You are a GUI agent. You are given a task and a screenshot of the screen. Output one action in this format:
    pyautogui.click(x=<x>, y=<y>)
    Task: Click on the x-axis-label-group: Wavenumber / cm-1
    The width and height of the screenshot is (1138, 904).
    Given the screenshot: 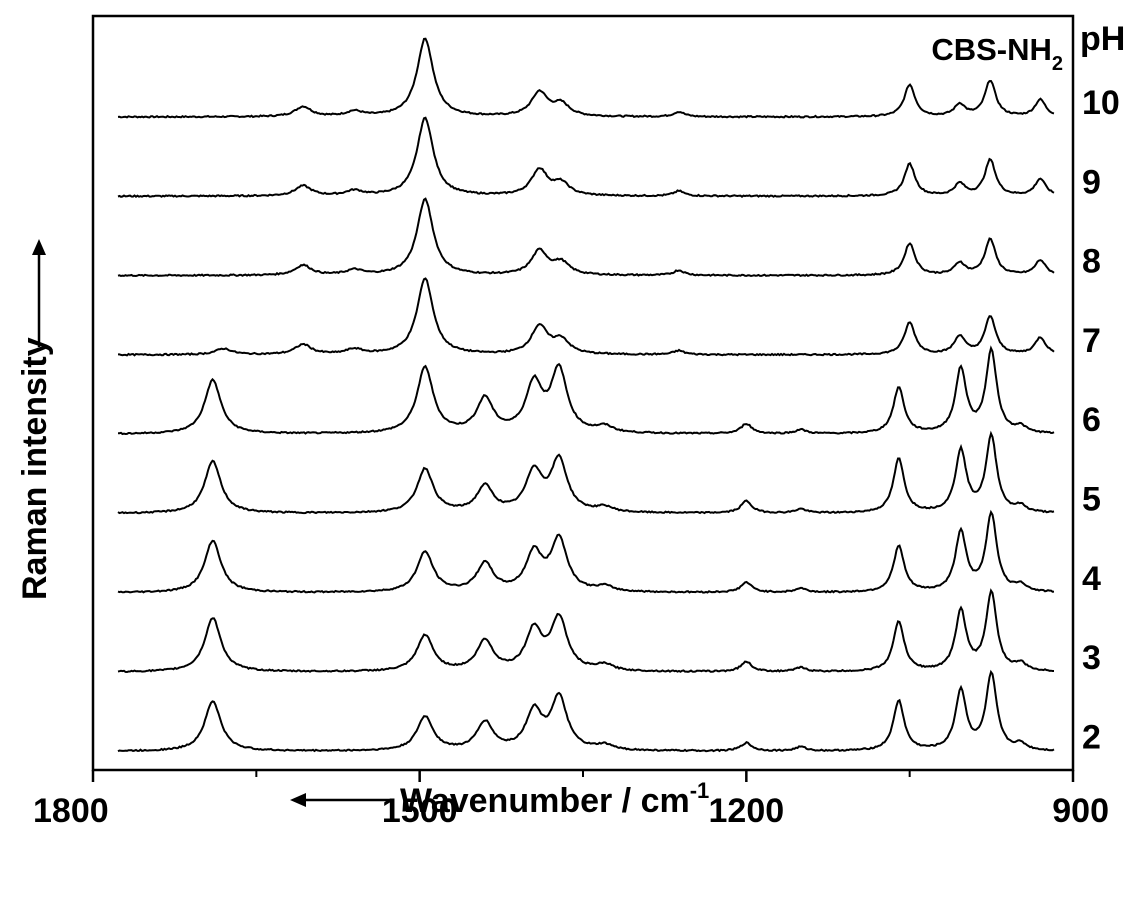 What is the action you would take?
    pyautogui.click(x=499, y=799)
    